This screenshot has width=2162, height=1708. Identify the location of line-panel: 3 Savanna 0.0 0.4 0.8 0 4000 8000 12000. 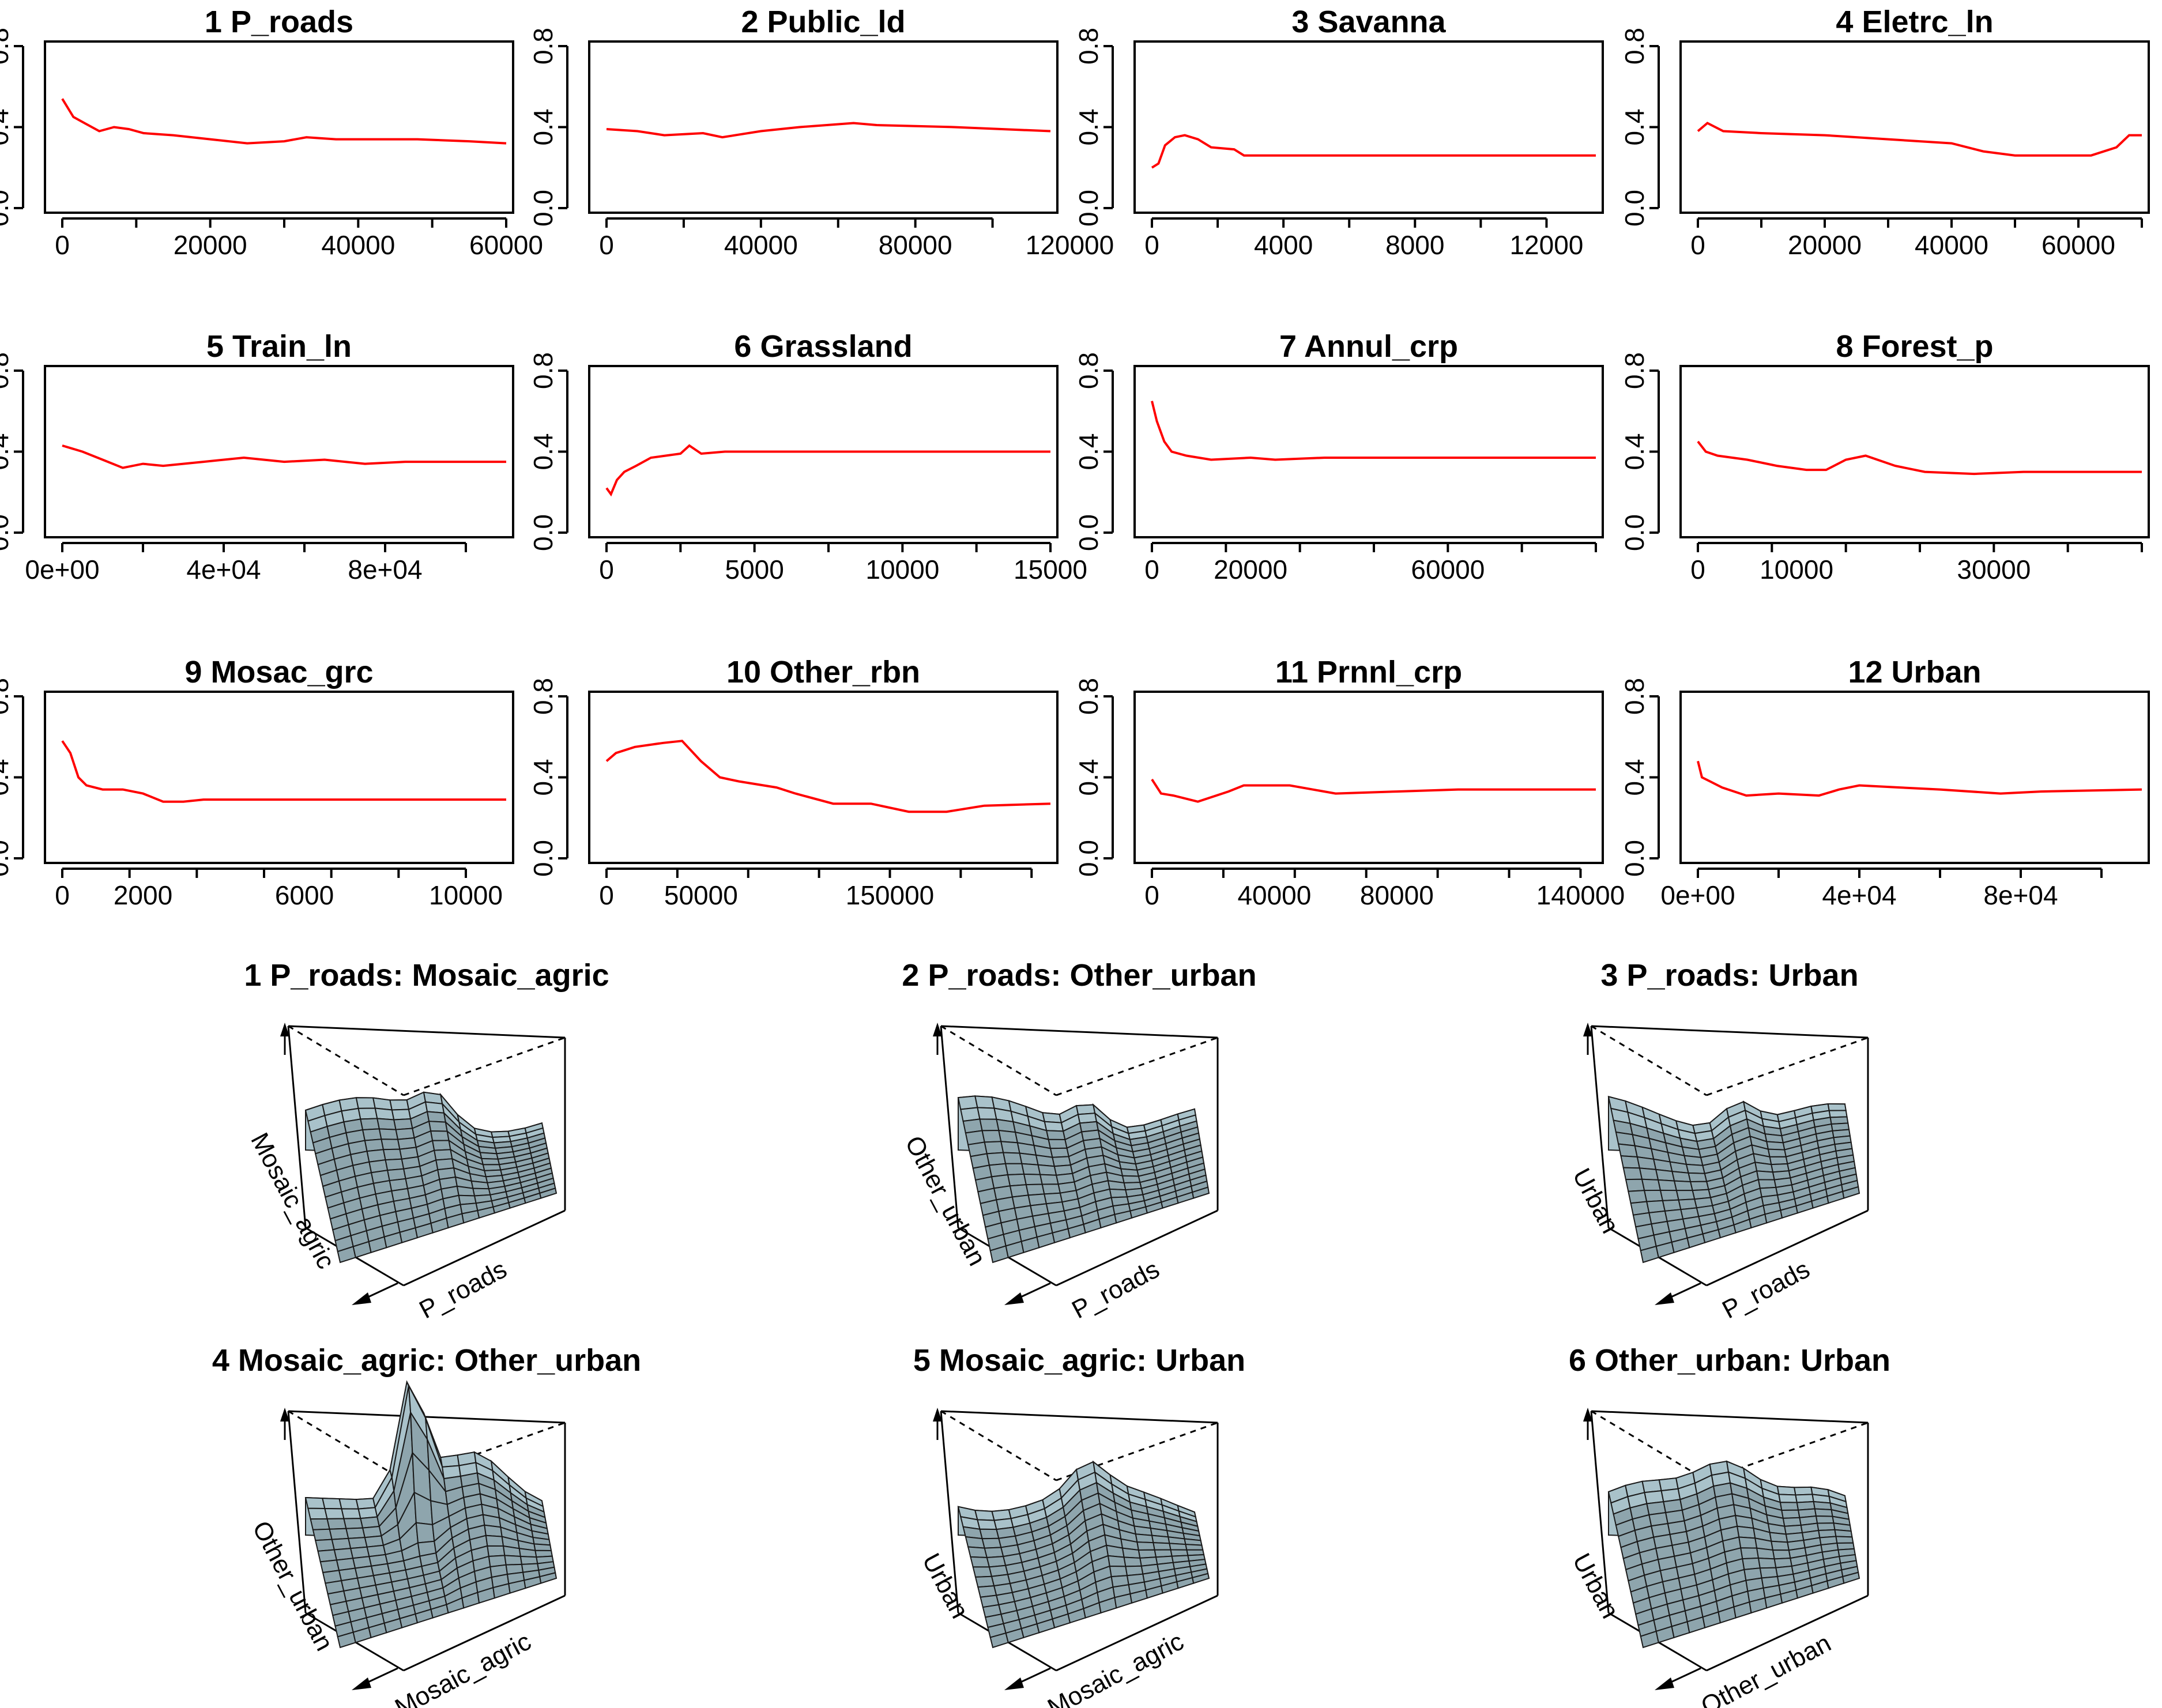
(1339, 132).